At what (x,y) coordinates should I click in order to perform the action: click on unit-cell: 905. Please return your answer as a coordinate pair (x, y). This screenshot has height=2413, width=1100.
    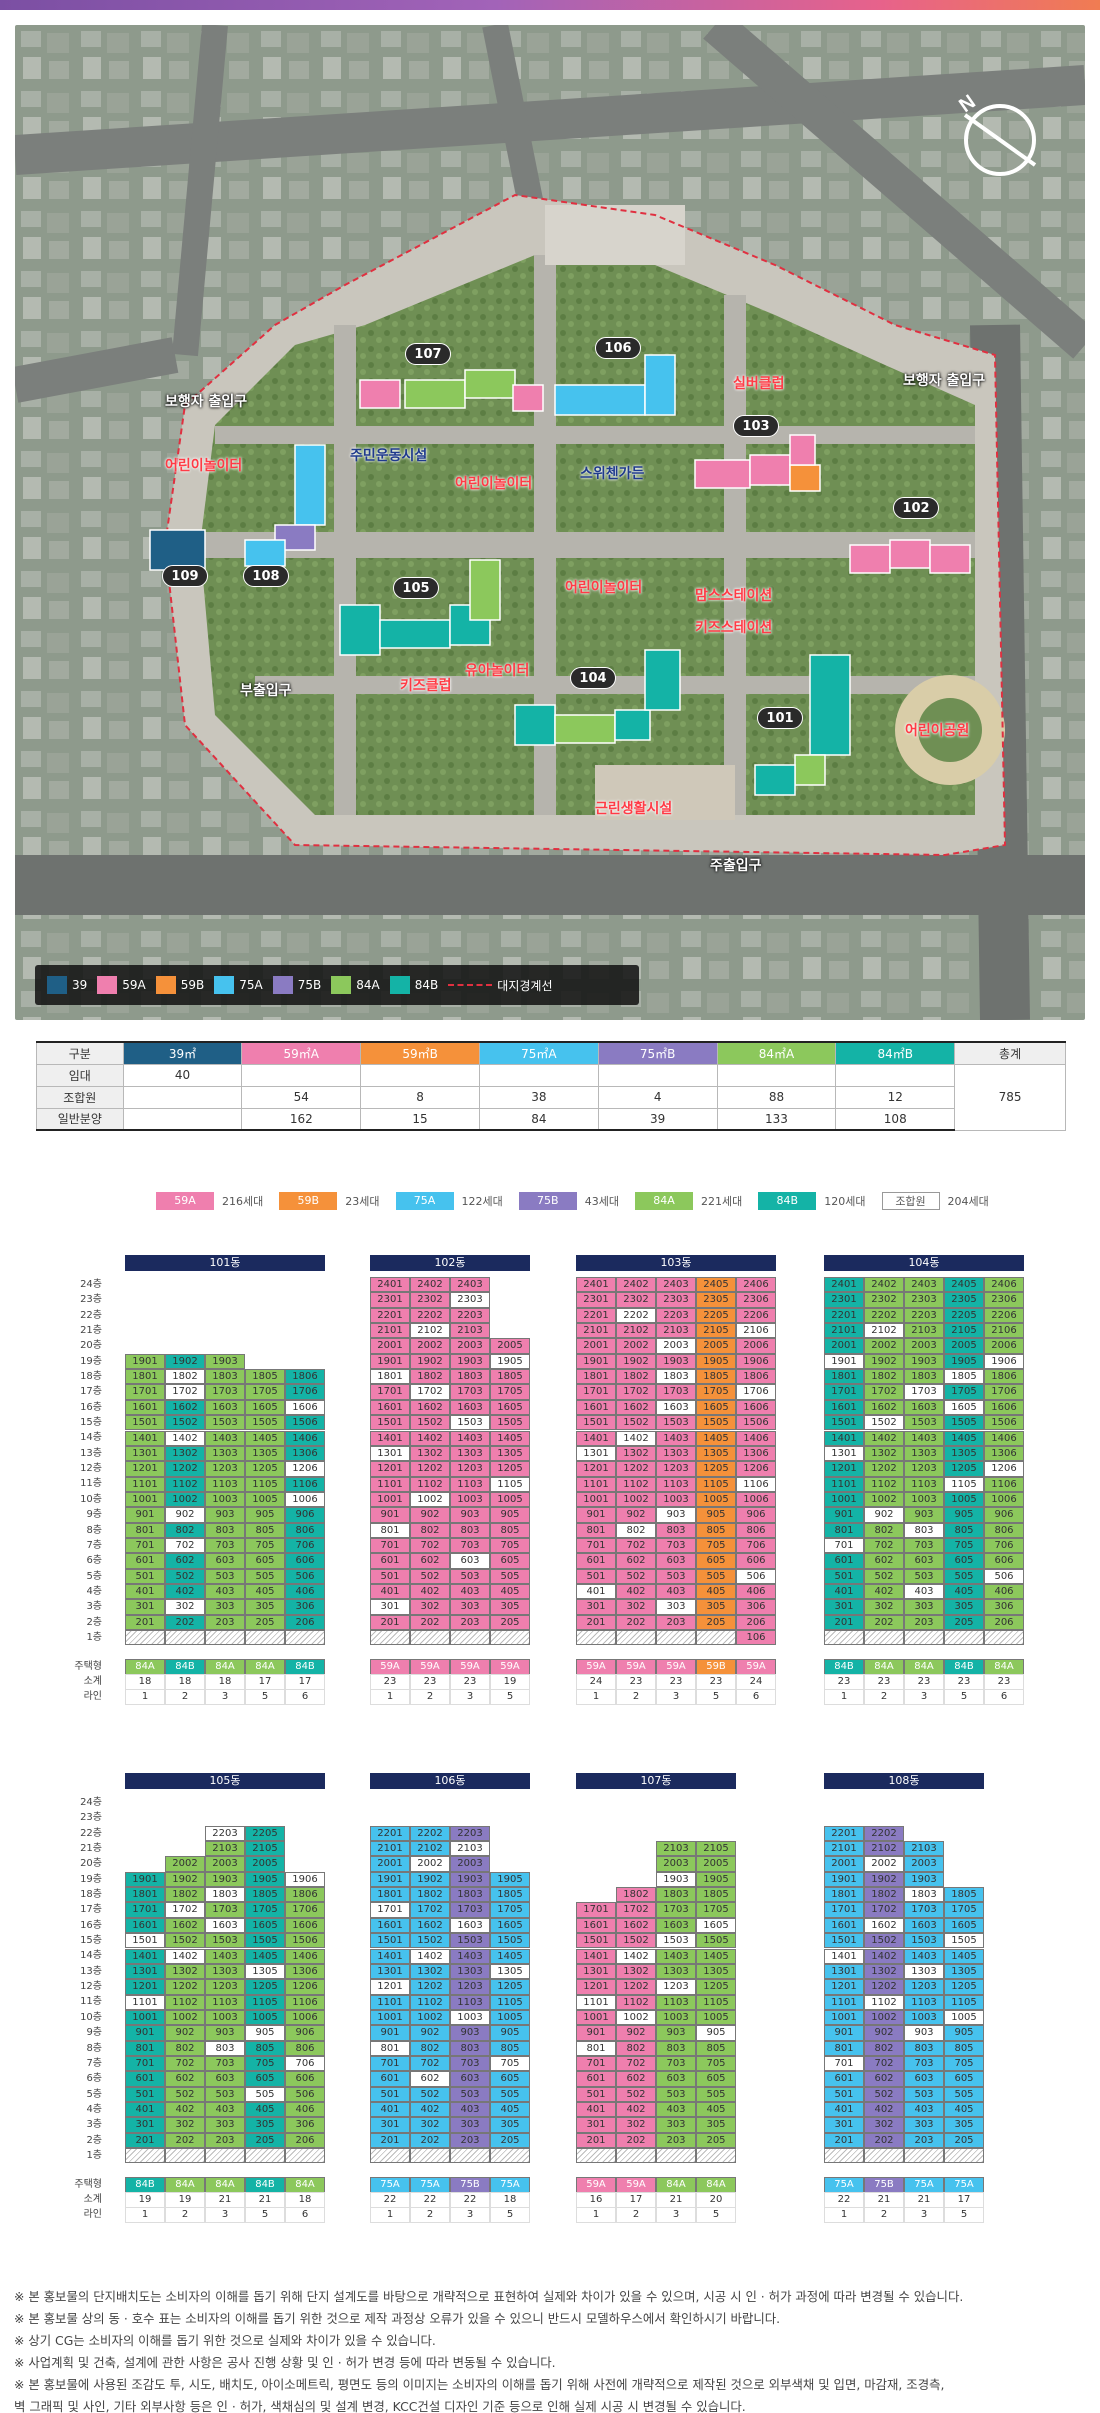
    Looking at the image, I should click on (716, 1515).